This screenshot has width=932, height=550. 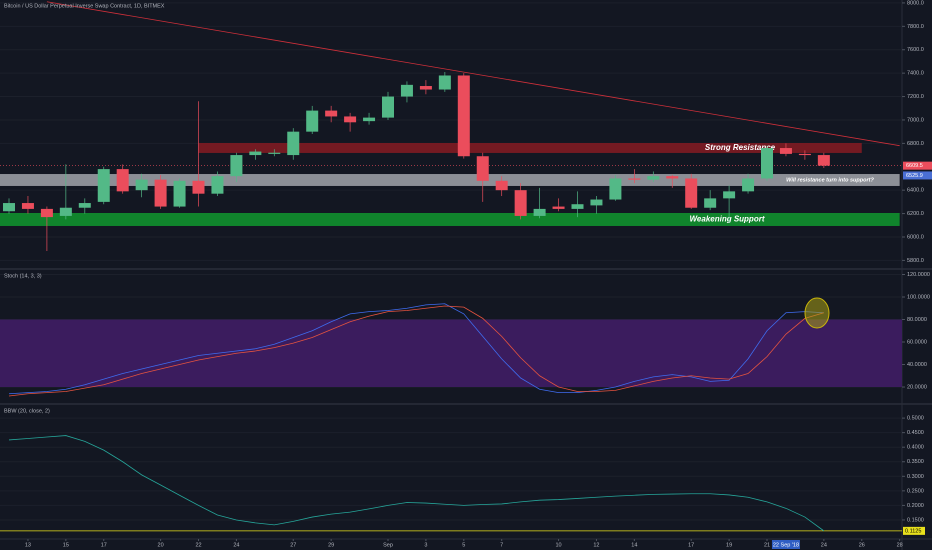 I want to click on annotation: Will resistance turn into support?, so click(x=830, y=180).